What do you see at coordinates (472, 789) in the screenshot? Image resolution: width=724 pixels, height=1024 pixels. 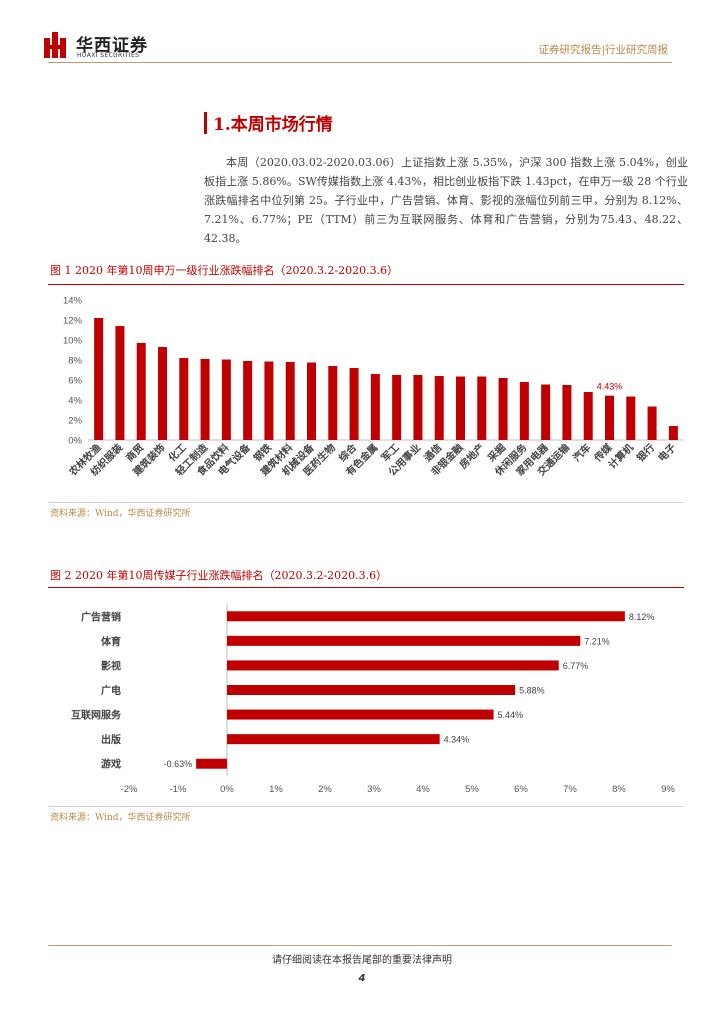 I see `x-tick-label: 5%` at bounding box center [472, 789].